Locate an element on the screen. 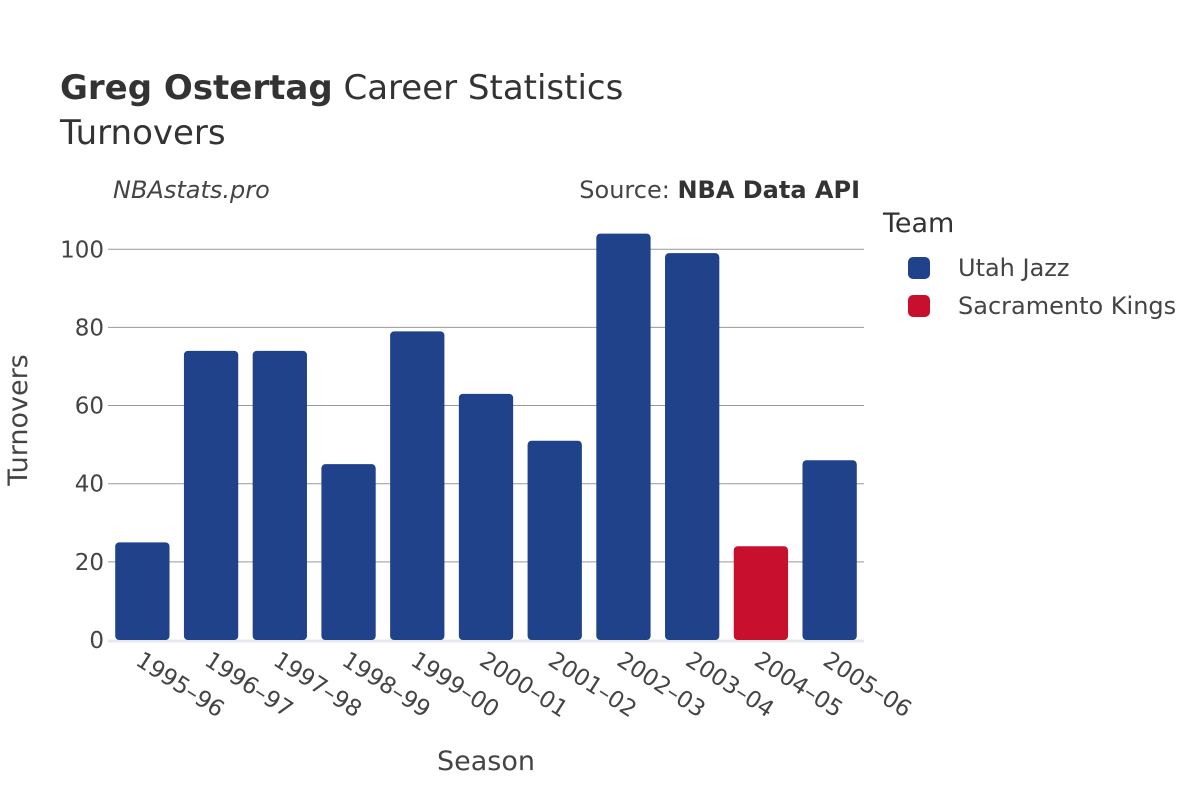 The image size is (1200, 800). y-tick-label: 80 is located at coordinates (89, 328).